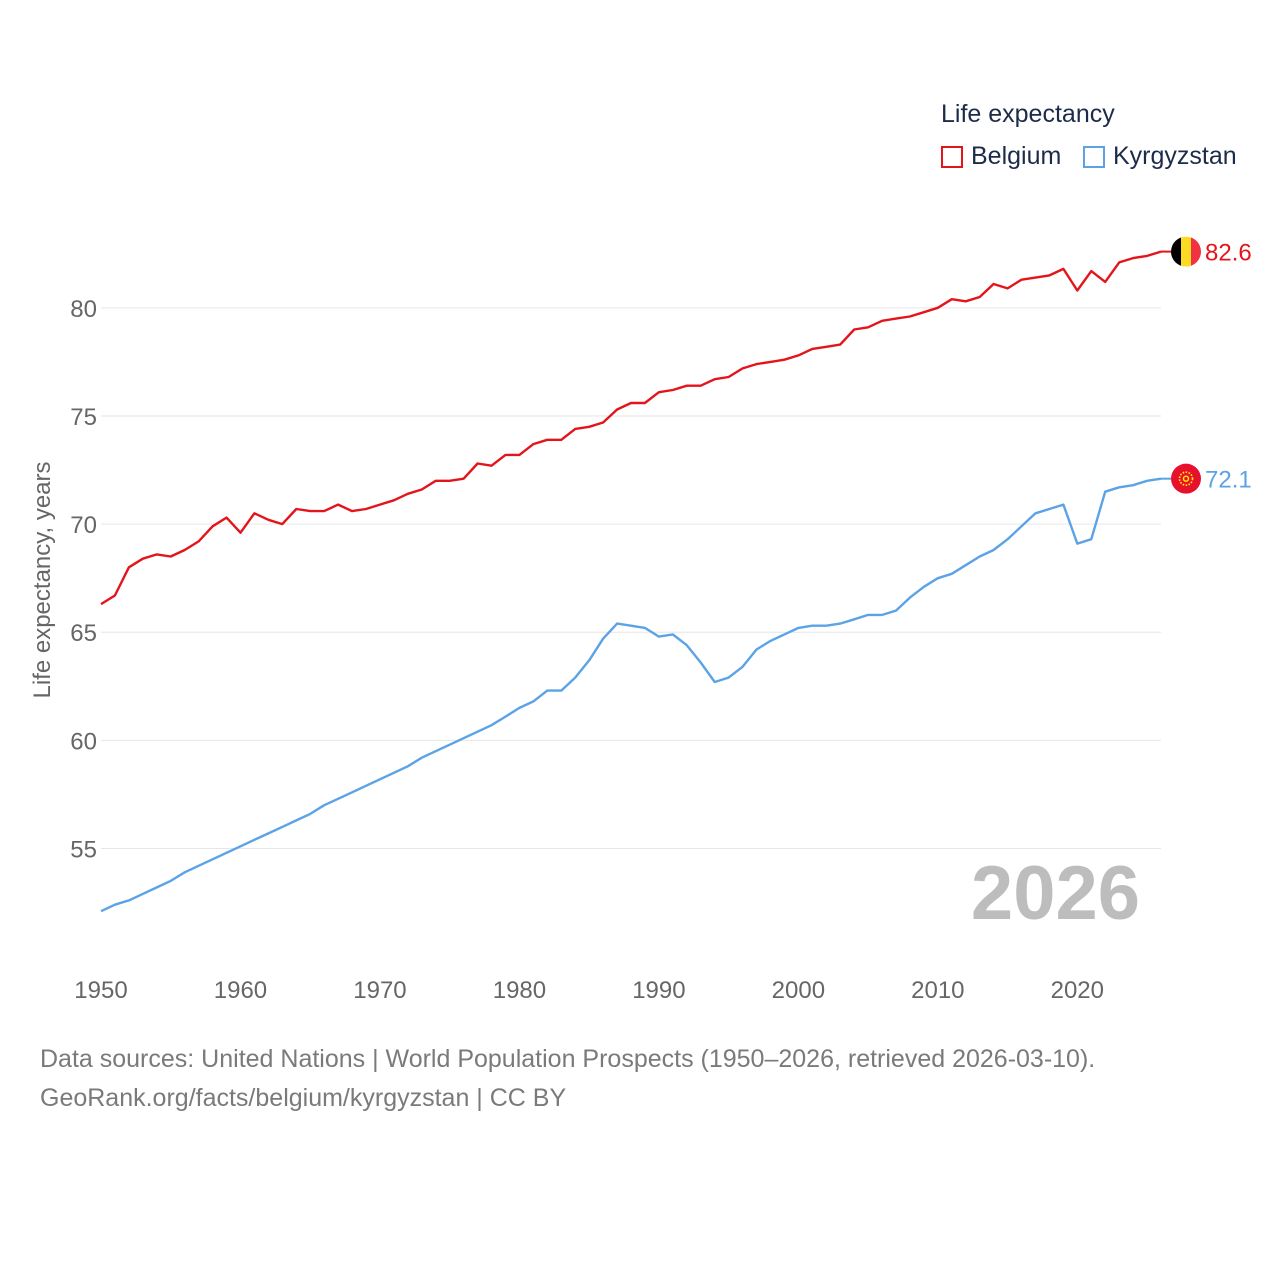  I want to click on y-tick-label: 65, so click(83, 633).